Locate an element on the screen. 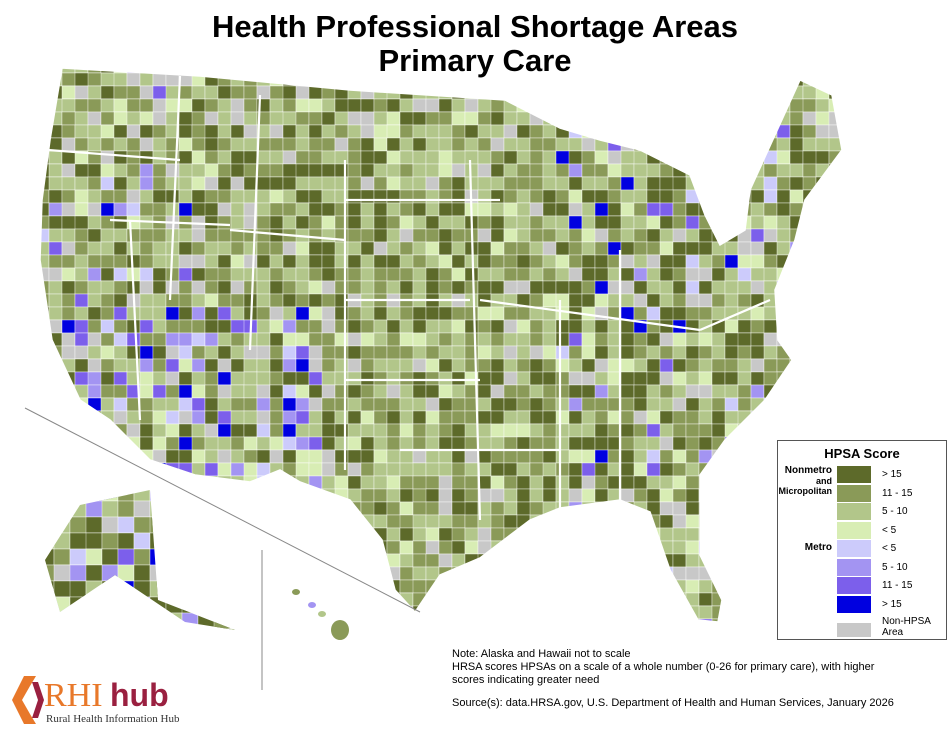 The height and width of the screenshot is (734, 950). legend-group-label: Nonmetro is located at coordinates (808, 470).